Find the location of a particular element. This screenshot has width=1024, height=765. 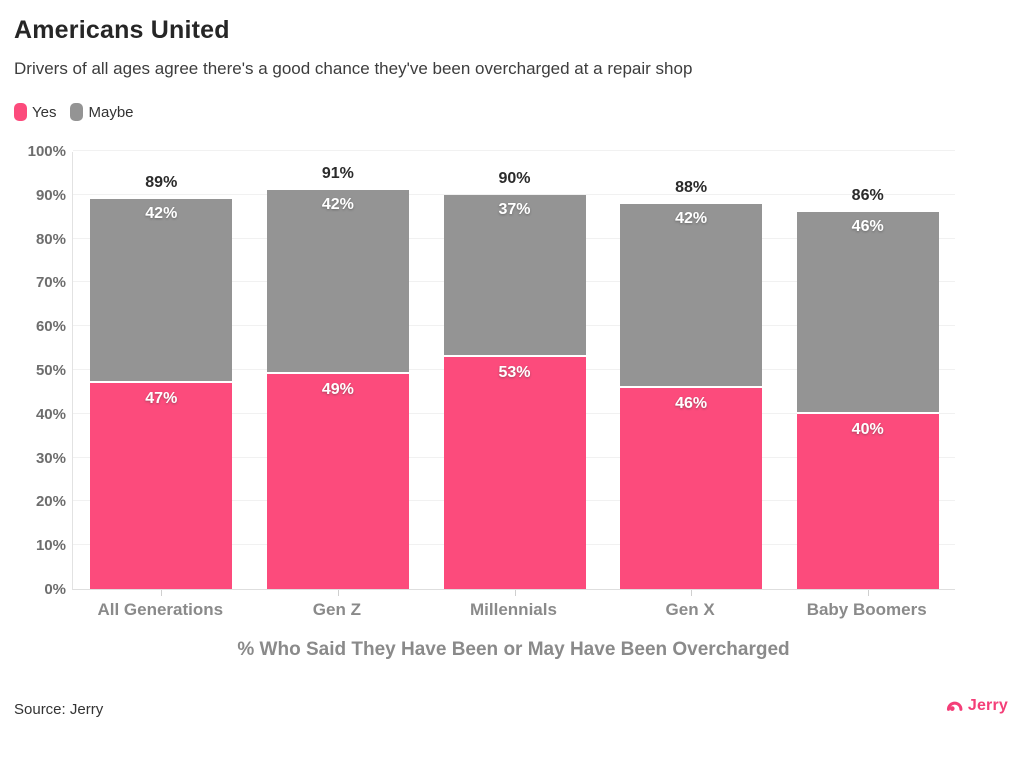

y-tick-40: 40% is located at coordinates (50, 414).